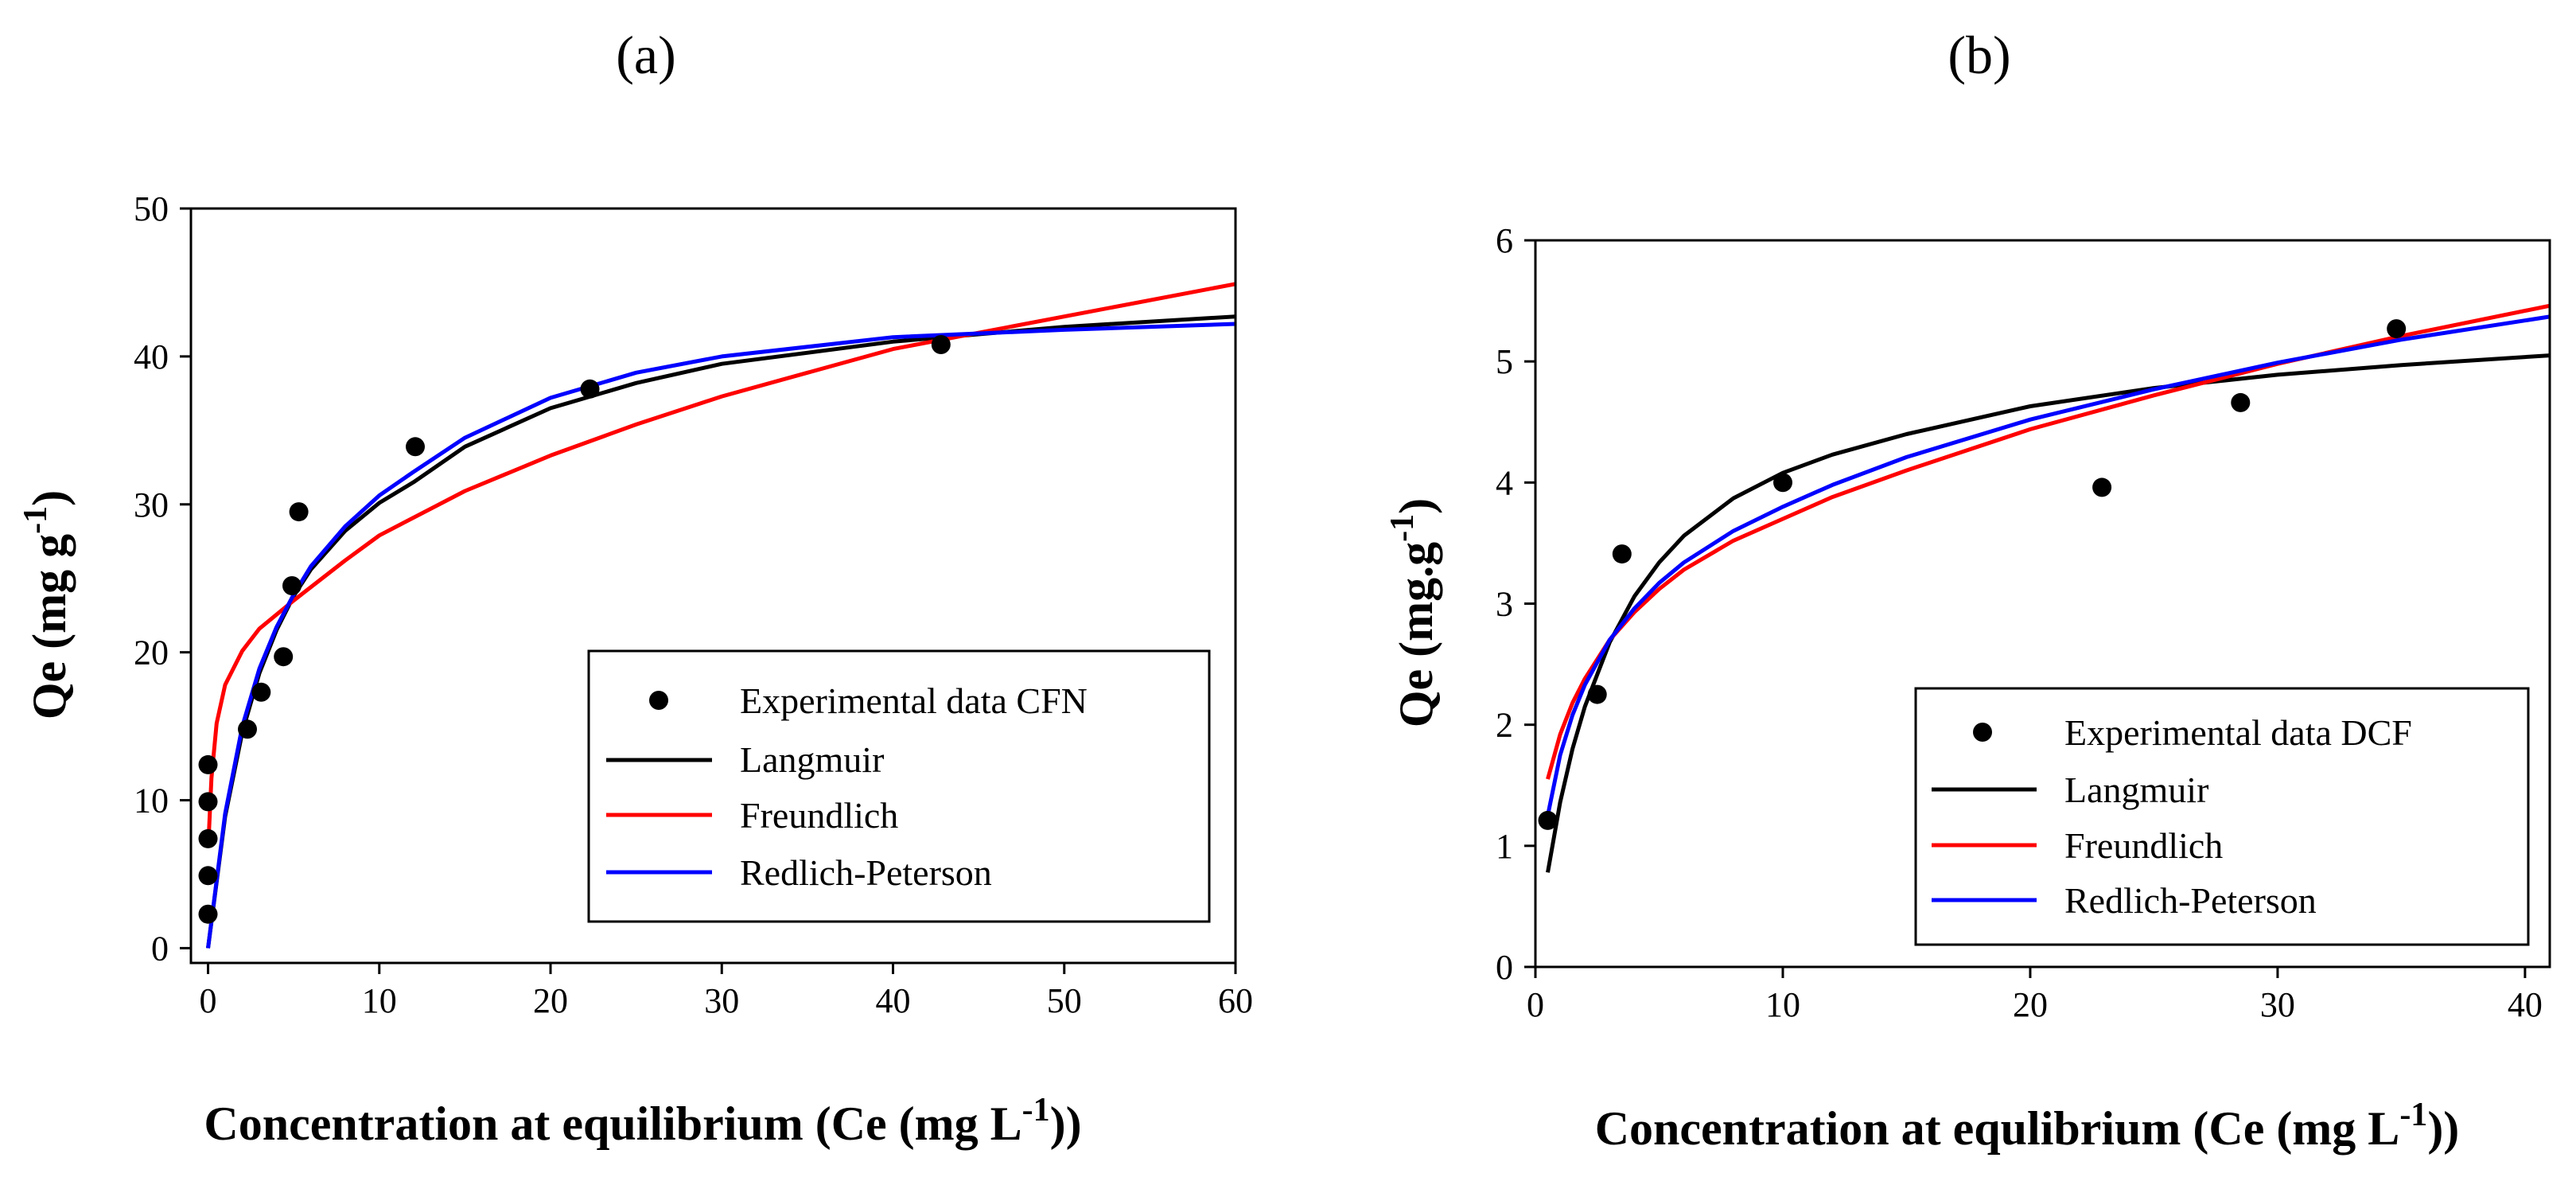  What do you see at coordinates (152, 208) in the screenshot?
I see `y-tick-label-a: 50` at bounding box center [152, 208].